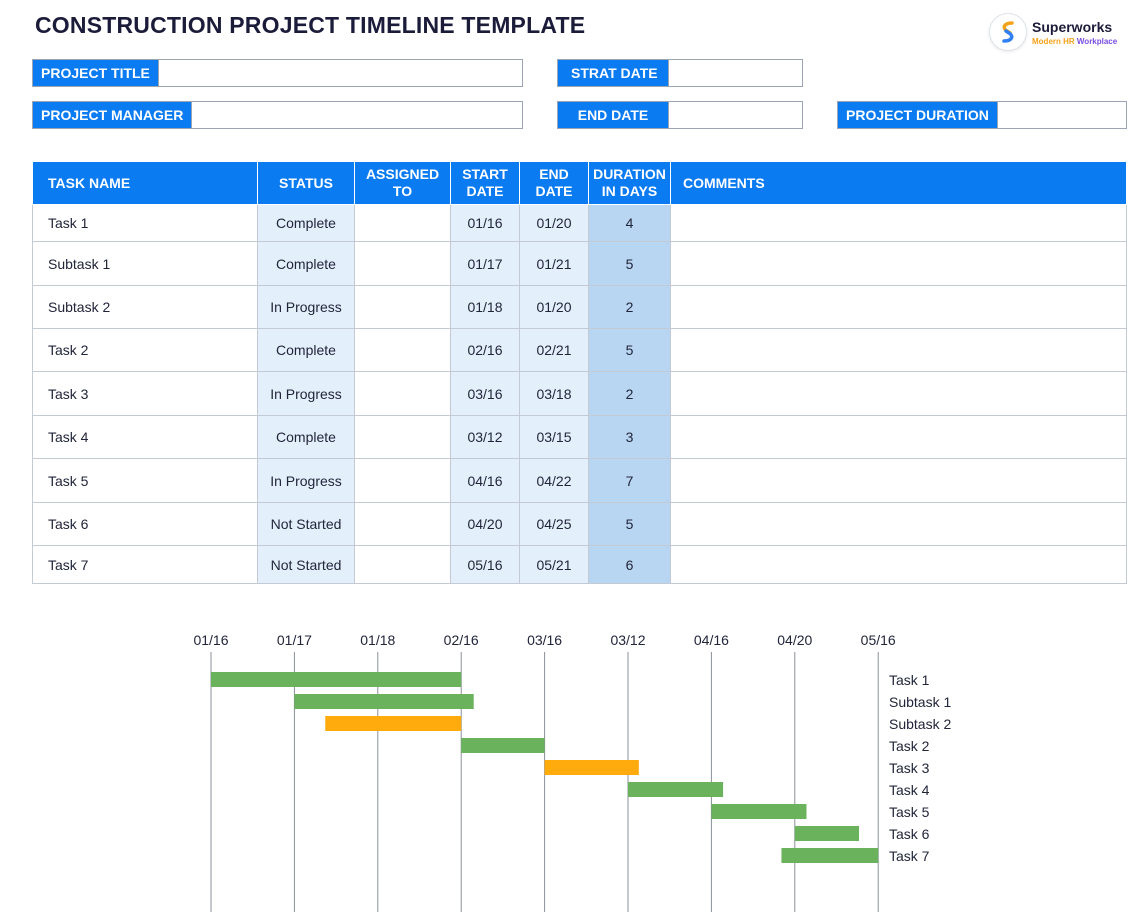  Describe the element at coordinates (485, 480) in the screenshot. I see `start-date-cell: 04/16` at that location.